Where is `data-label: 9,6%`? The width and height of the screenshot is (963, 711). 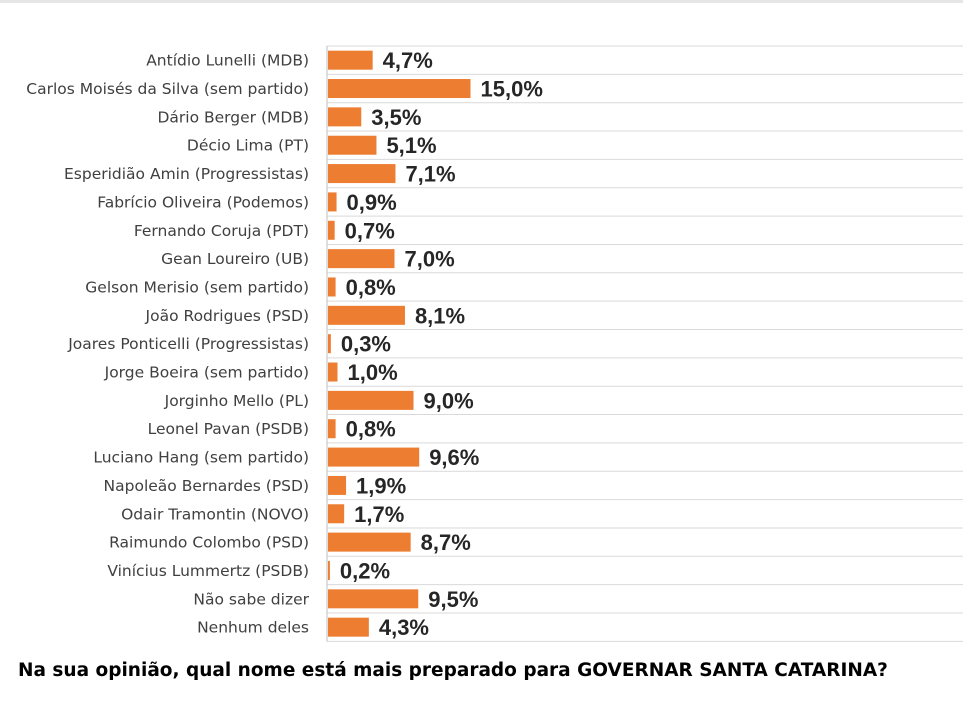 data-label: 9,6% is located at coordinates (454, 457).